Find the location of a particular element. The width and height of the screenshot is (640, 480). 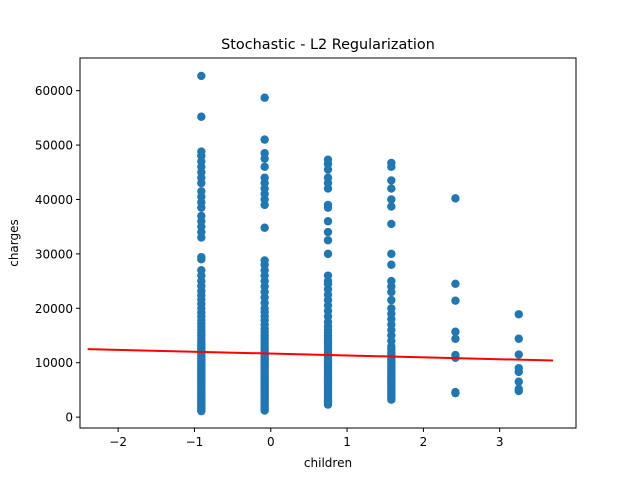

y-tick-label: 0 is located at coordinates (69, 418).